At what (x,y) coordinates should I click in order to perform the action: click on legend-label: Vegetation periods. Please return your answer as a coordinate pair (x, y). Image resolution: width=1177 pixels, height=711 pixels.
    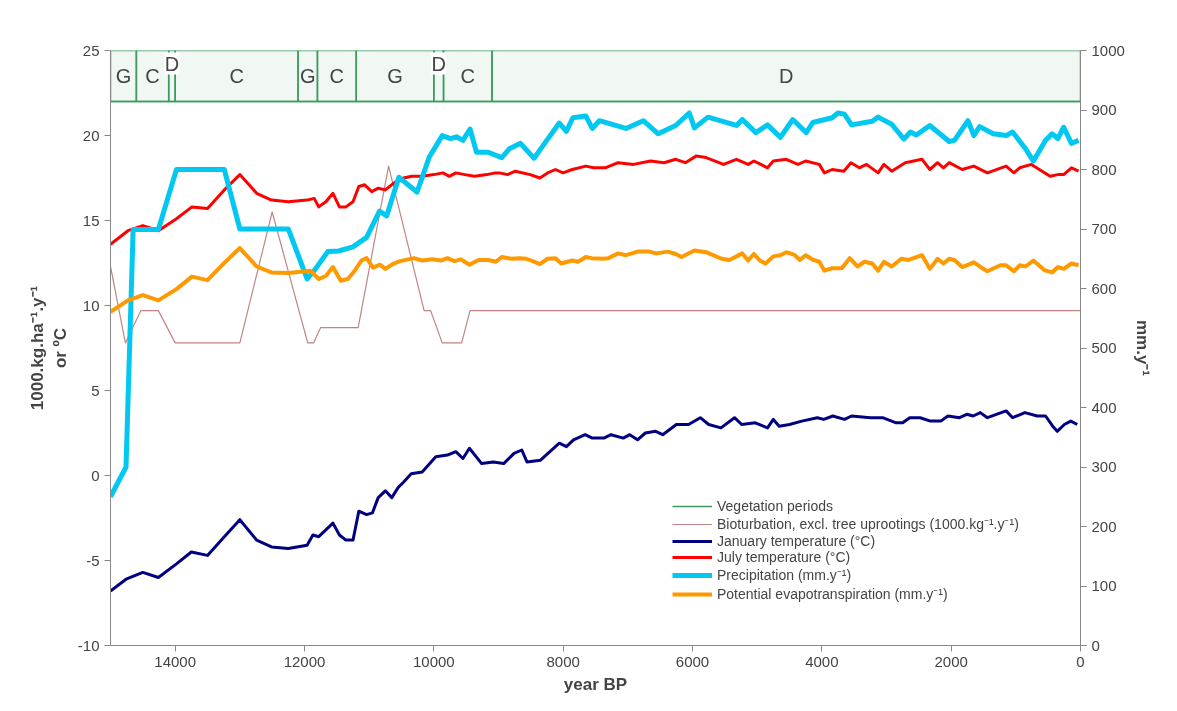
    Looking at the image, I should click on (775, 506).